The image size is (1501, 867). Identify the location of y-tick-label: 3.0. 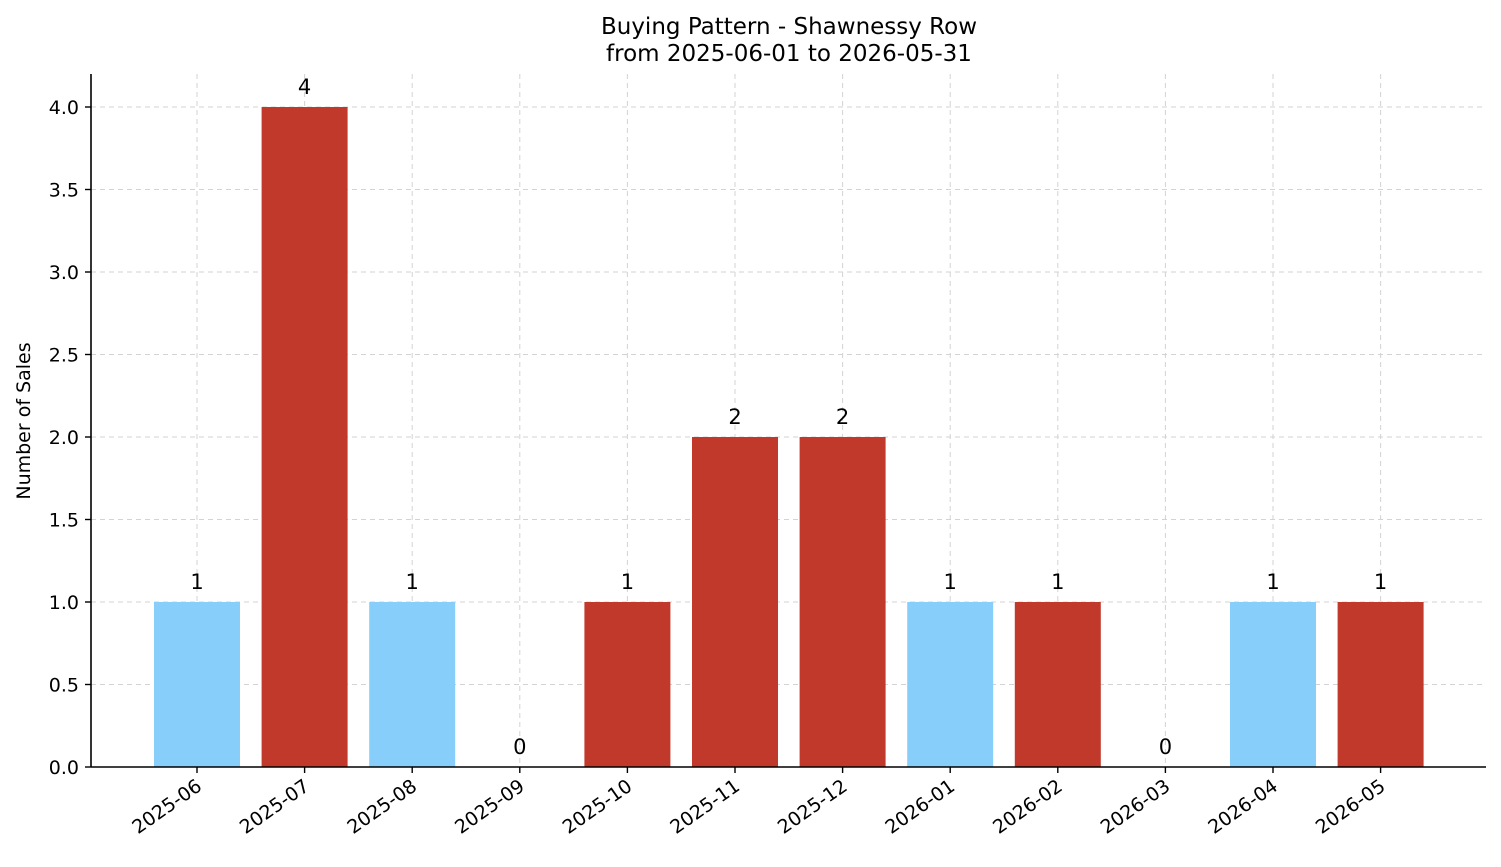
(64, 273).